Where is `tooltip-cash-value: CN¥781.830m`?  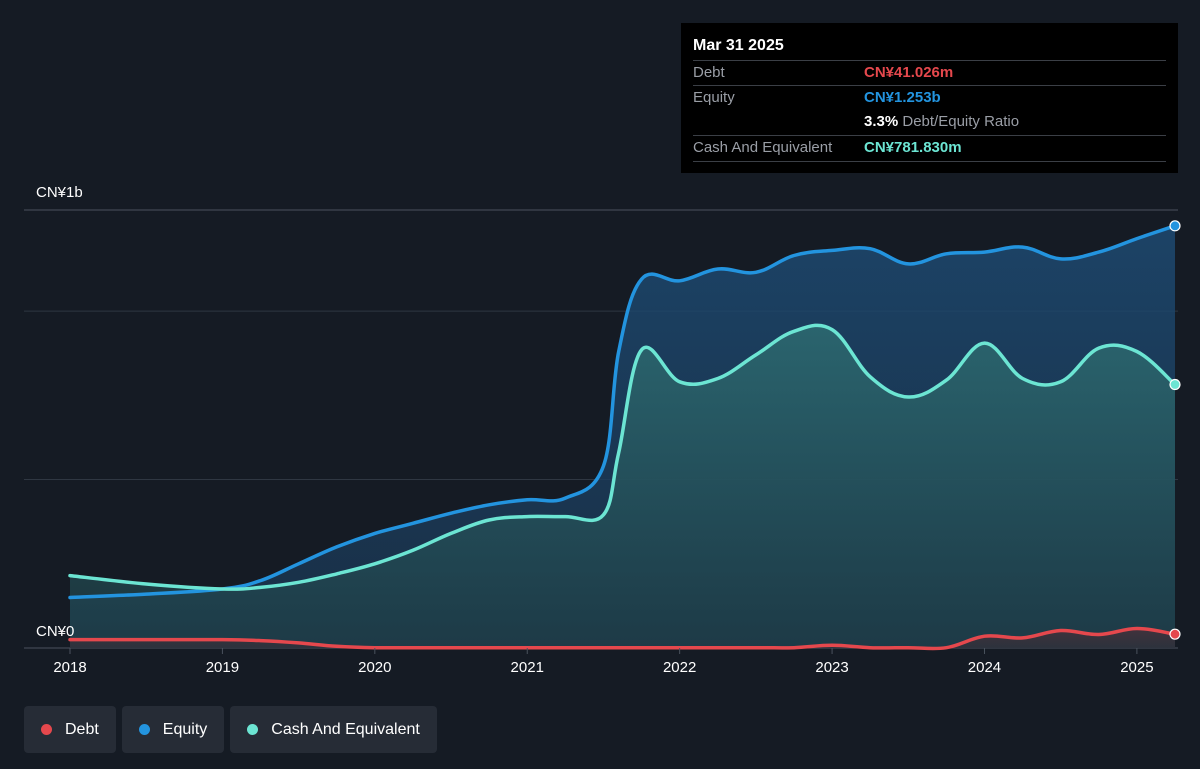 tooltip-cash-value: CN¥781.830m is located at coordinates (913, 147).